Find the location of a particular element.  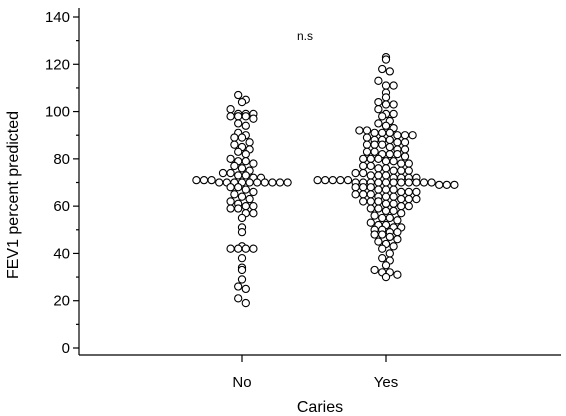

y-tick-label: 120 is located at coordinates (57, 64).